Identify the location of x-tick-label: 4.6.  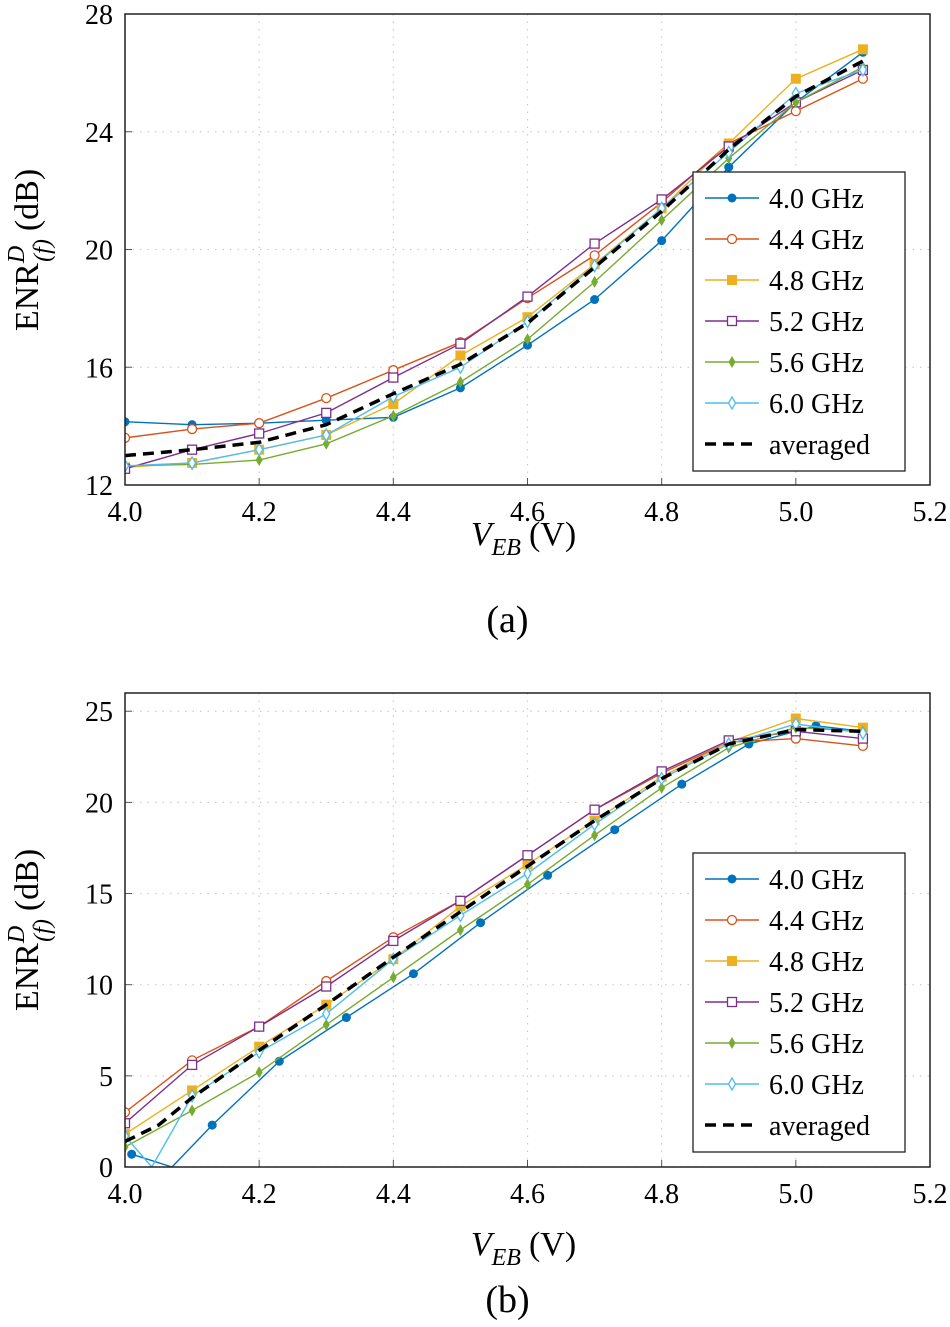
(527, 512).